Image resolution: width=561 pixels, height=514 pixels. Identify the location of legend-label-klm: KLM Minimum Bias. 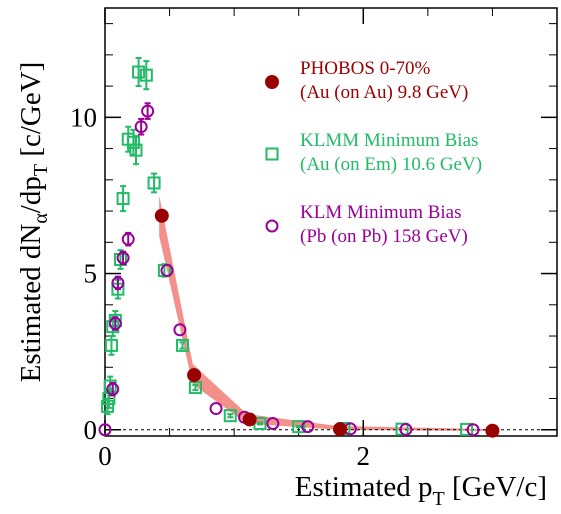
(381, 212).